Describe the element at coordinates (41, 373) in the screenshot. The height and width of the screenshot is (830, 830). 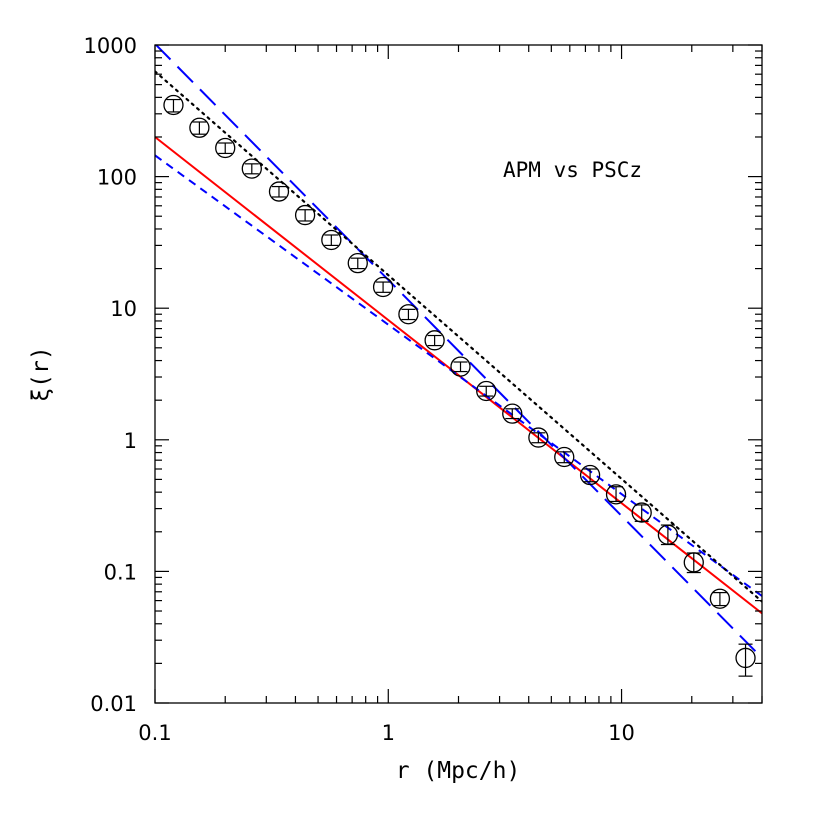
I see `y-axis-title: ξ(r)` at that location.